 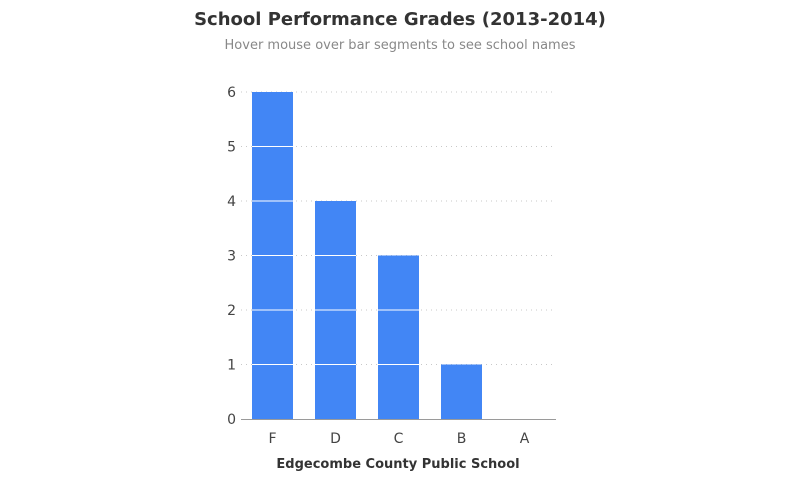 What do you see at coordinates (397, 464) in the screenshot?
I see `x-axis-title: Edgecombe County Public School` at bounding box center [397, 464].